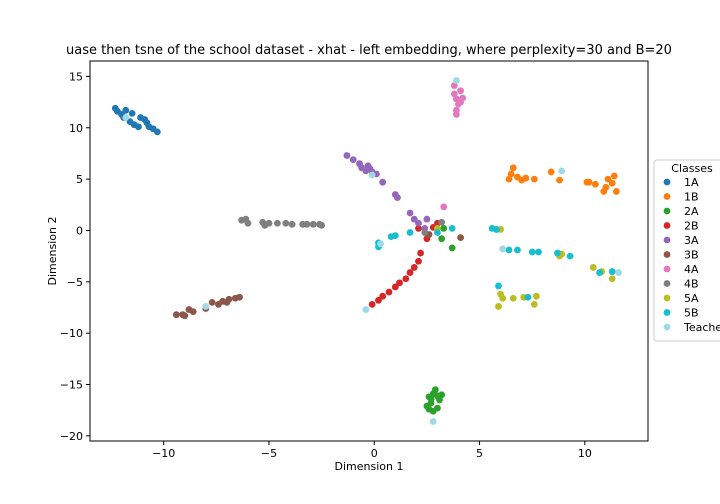 Image resolution: width=720 pixels, height=504 pixels. Describe the element at coordinates (681, 313) in the screenshot. I see `legend-entry: 5B` at that location.